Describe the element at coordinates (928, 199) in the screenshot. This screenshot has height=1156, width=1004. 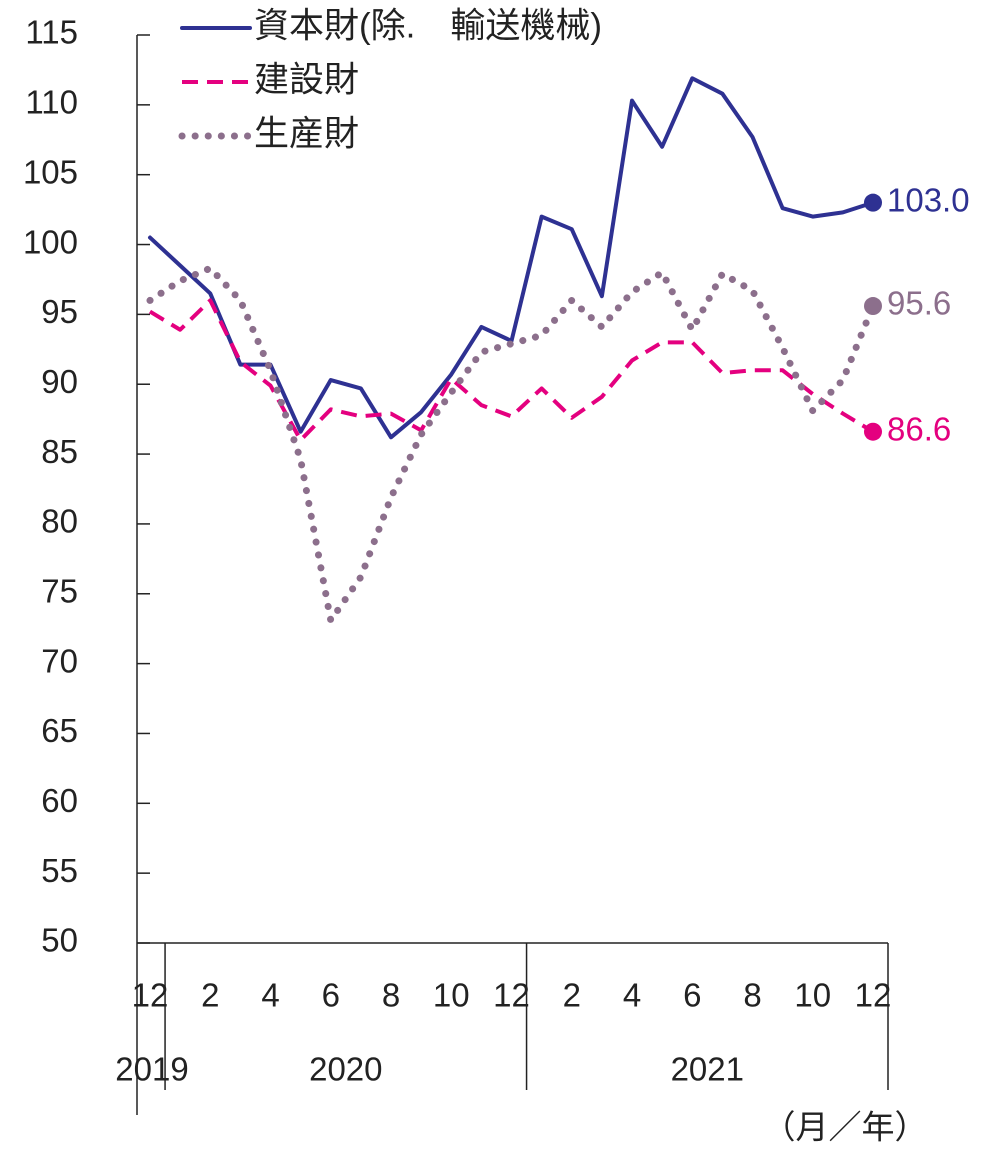
I see `value-label: 103.0` at that location.